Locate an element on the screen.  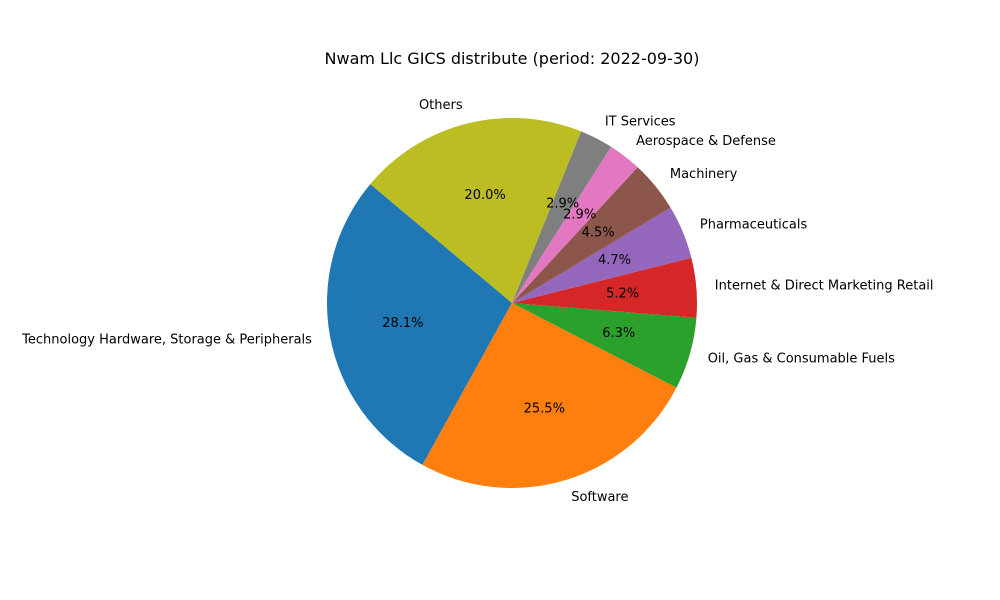
slice-label-it-services: IT Services is located at coordinates (640, 121).